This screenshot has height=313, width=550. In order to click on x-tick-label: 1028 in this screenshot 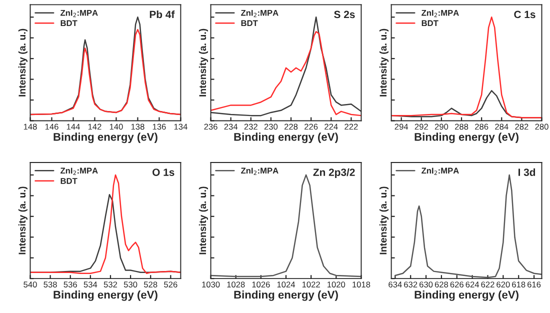, I will do `click(236, 285)`.